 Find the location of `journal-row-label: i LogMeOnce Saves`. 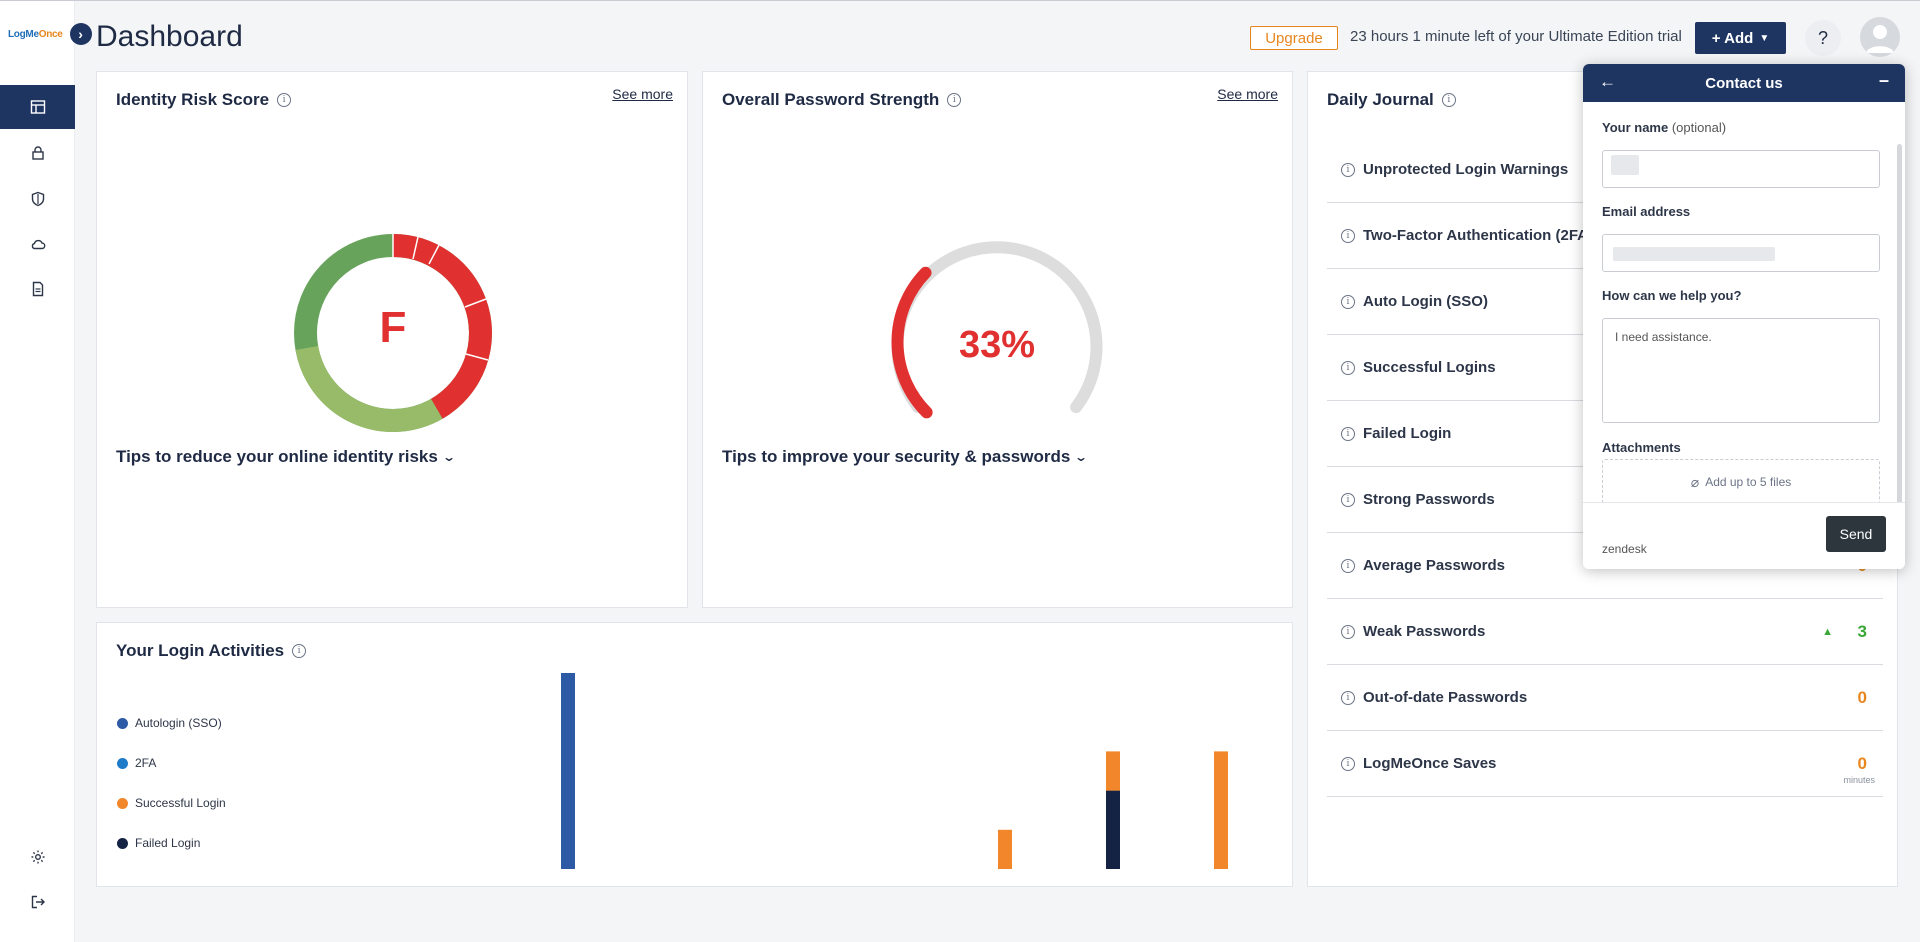

journal-row-label: i LogMeOnce Saves is located at coordinates (1418, 763).